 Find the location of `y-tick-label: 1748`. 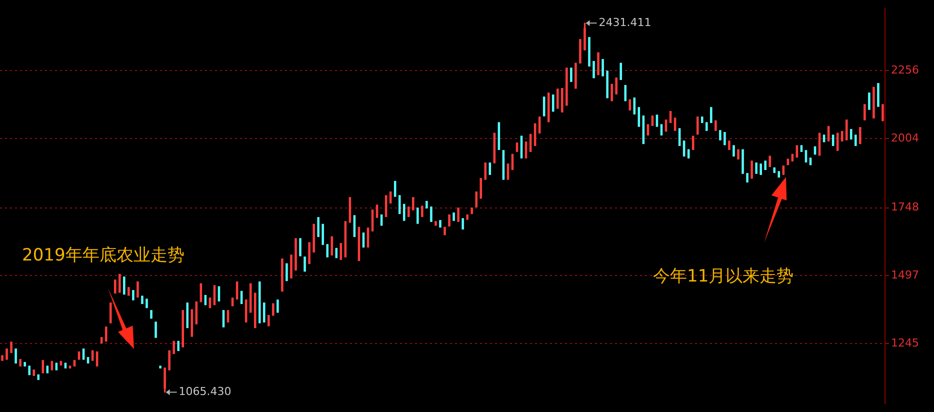

y-tick-label: 1748 is located at coordinates (905, 207).